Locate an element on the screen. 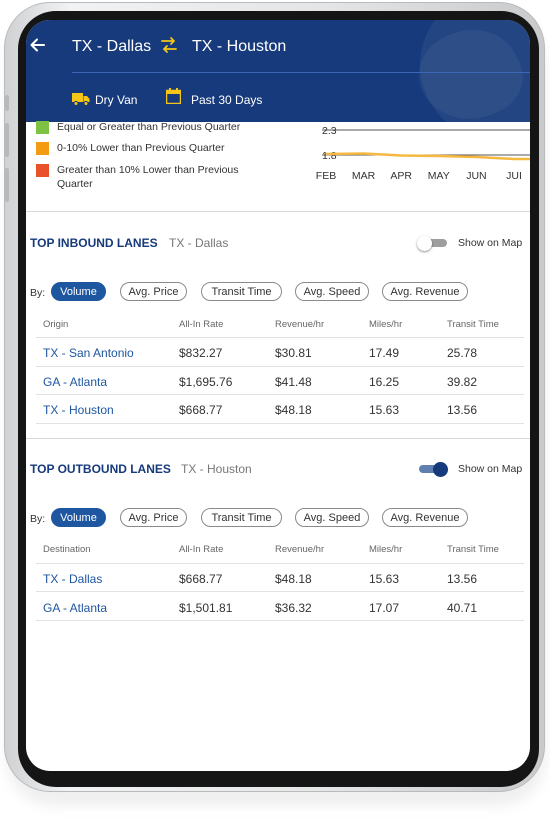  legend-swatch-green is located at coordinates (42, 127).